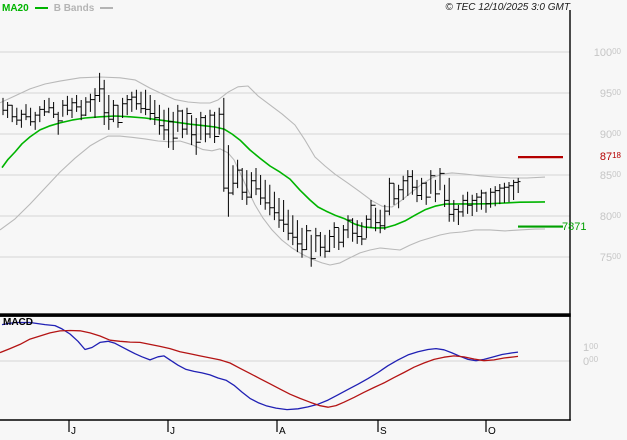  What do you see at coordinates (591, 347) in the screenshot?
I see `macd-axis-label: 100` at bounding box center [591, 347].